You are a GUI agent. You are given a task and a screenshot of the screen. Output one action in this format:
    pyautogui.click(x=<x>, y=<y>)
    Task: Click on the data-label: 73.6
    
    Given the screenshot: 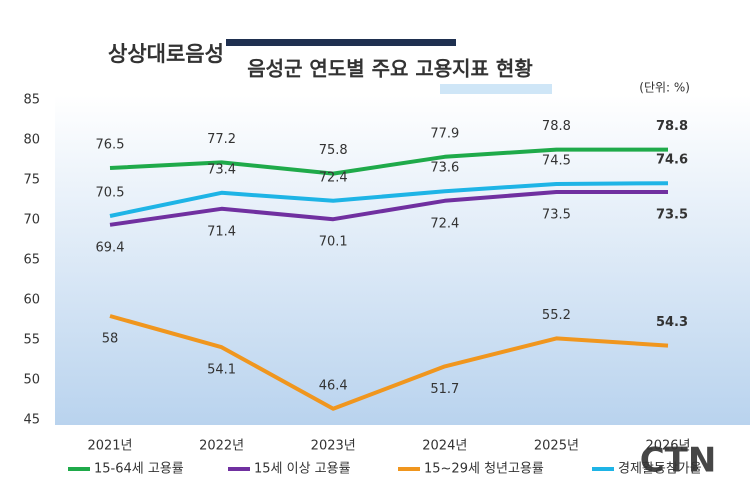 What is the action you would take?
    pyautogui.click(x=444, y=168)
    